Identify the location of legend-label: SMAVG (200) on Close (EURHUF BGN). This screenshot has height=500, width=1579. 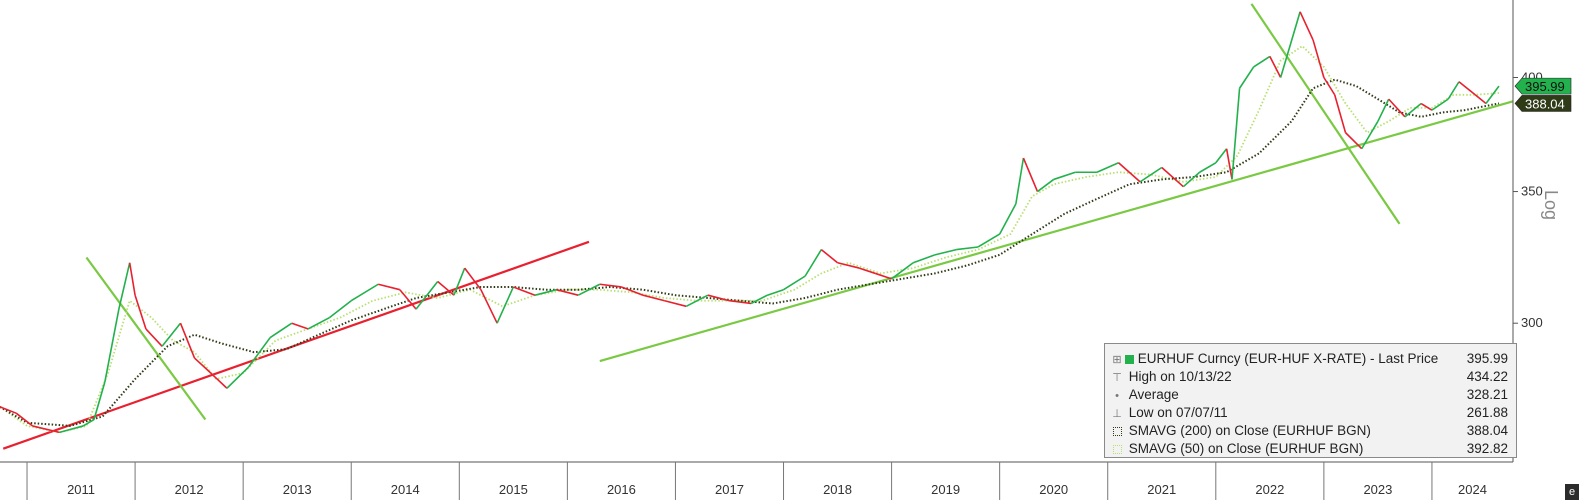
(1249, 430).